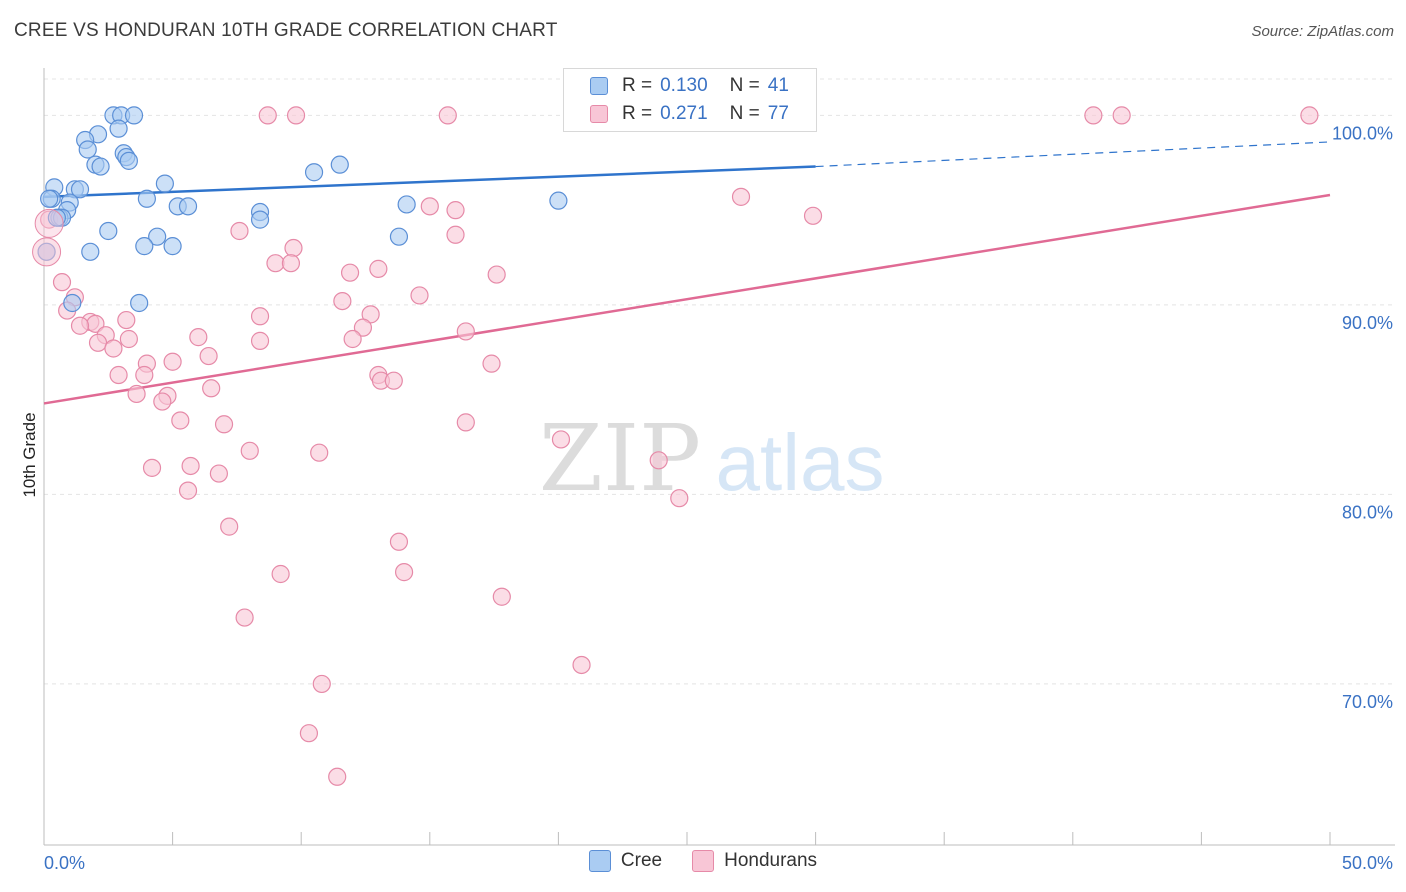 The image size is (1406, 892). I want to click on hondurans-swatch, so click(703, 861).